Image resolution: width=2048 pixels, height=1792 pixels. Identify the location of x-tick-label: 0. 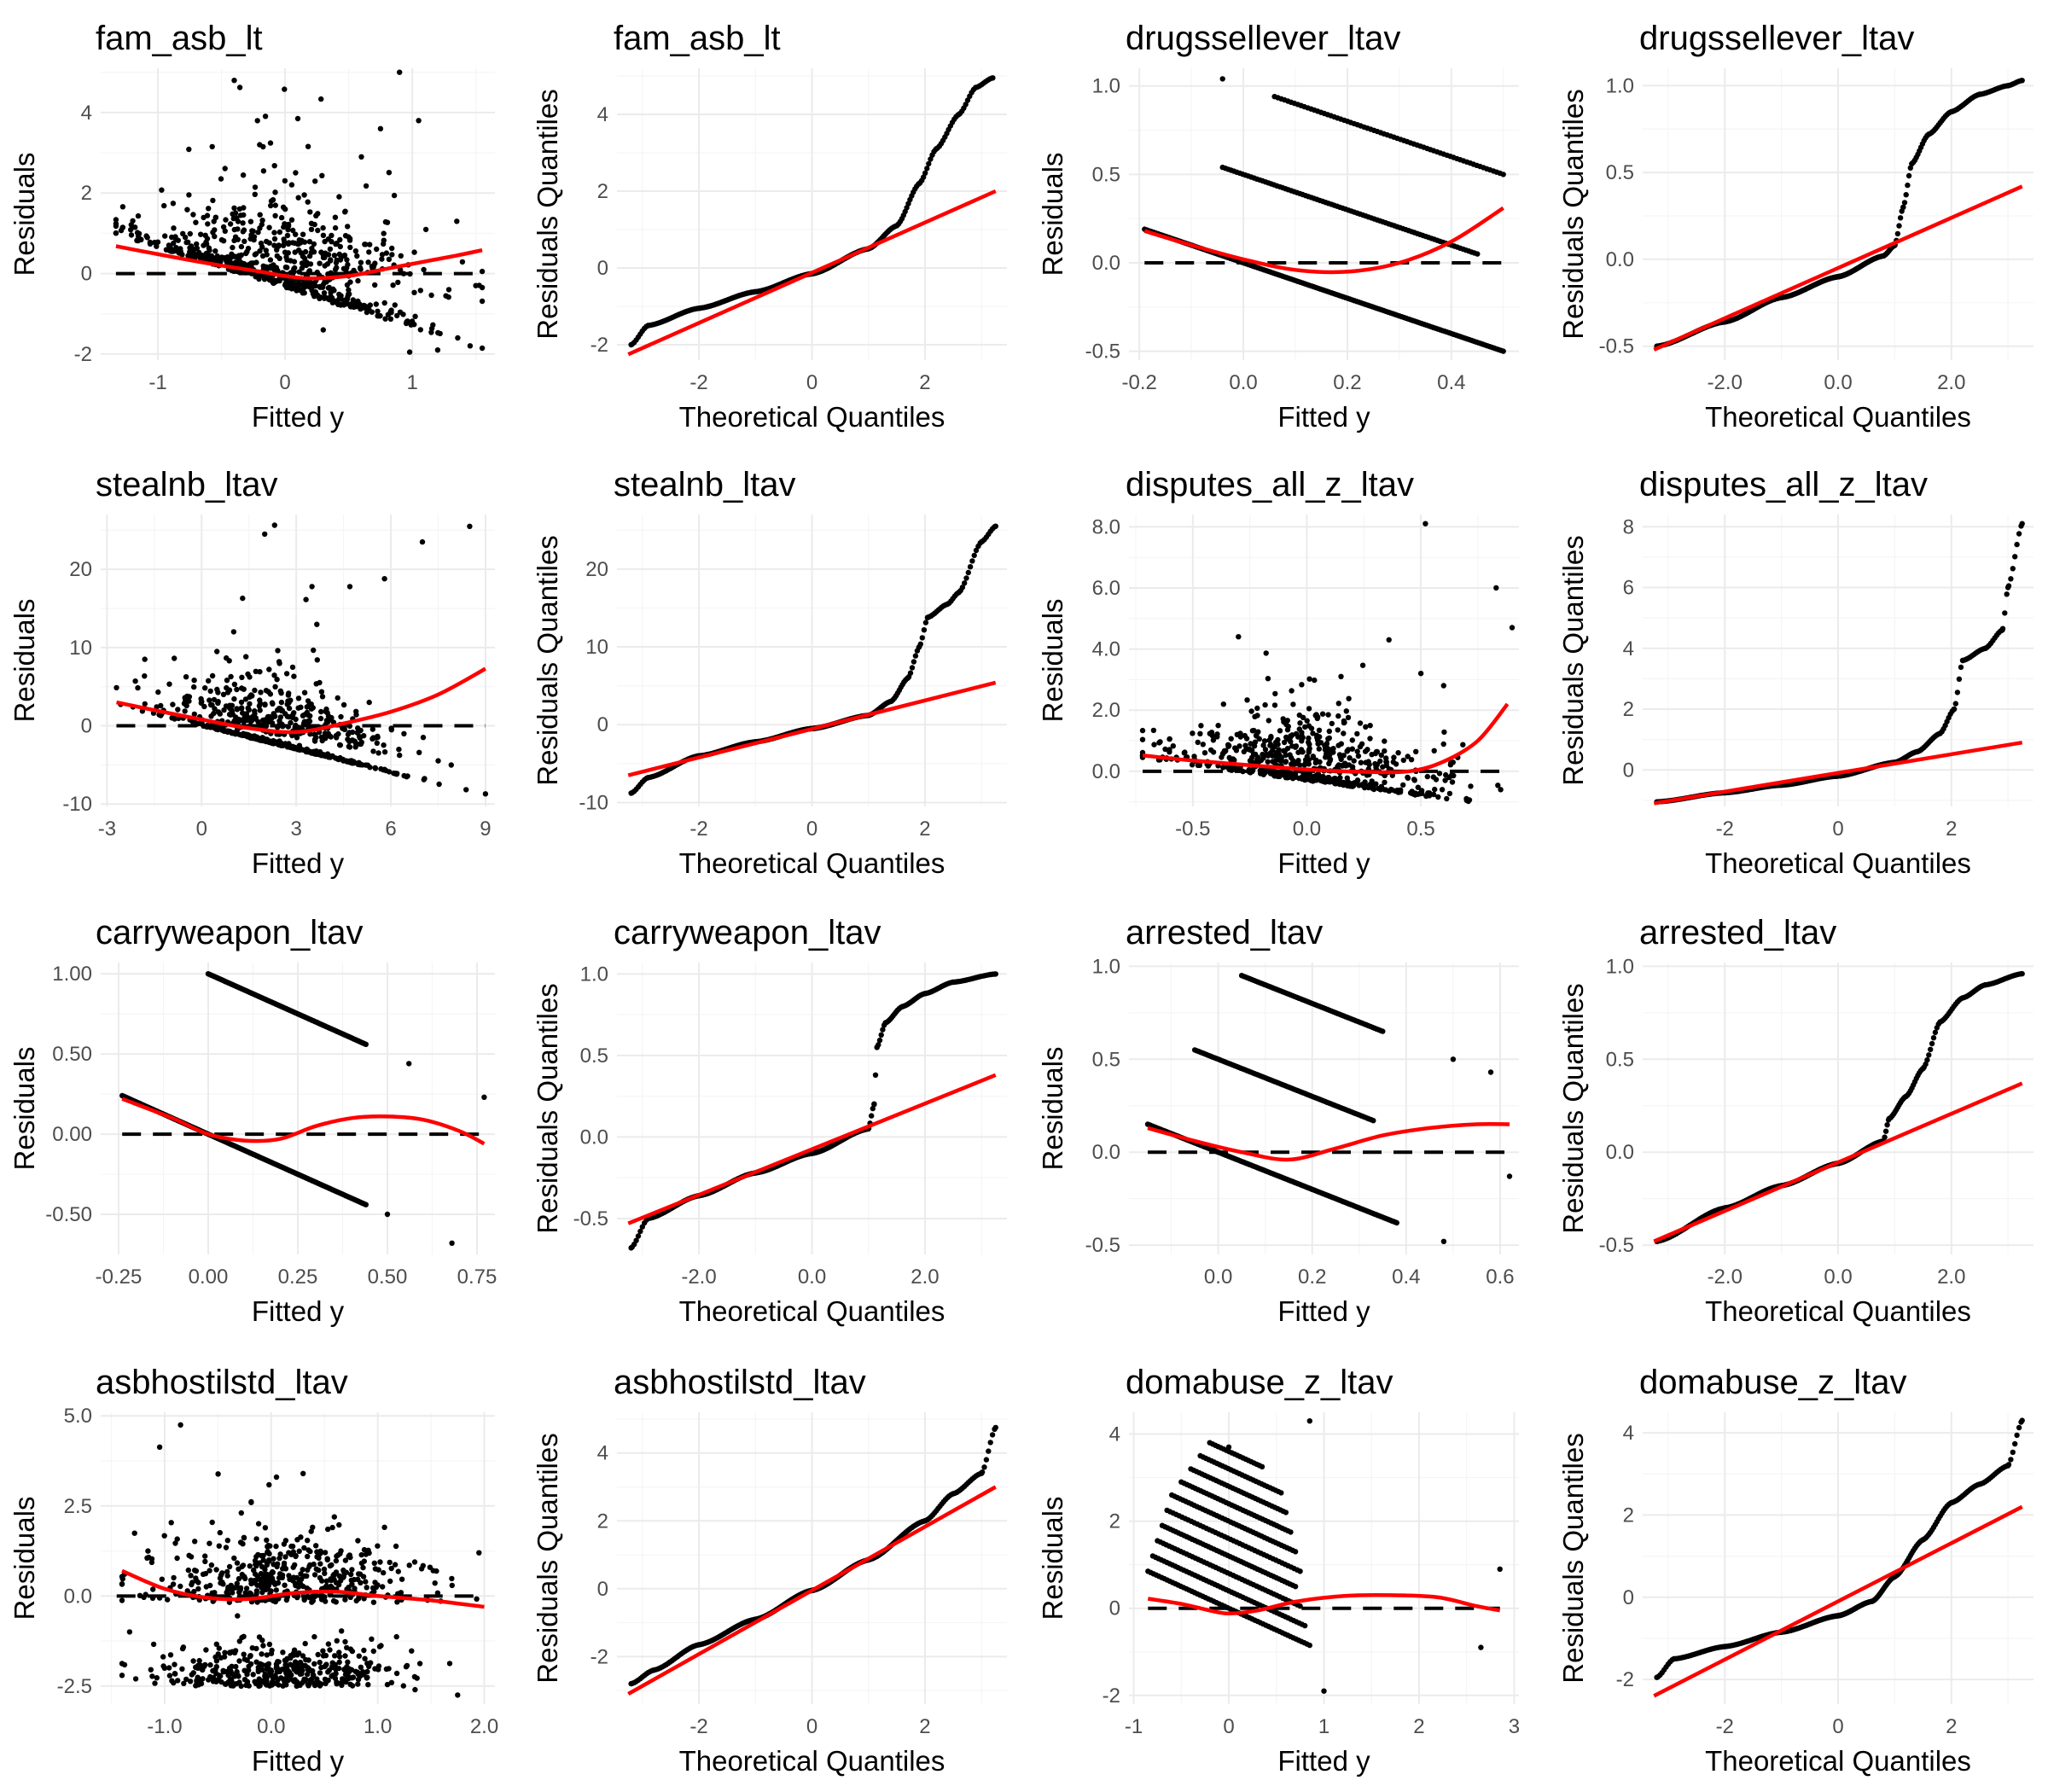
(284, 382).